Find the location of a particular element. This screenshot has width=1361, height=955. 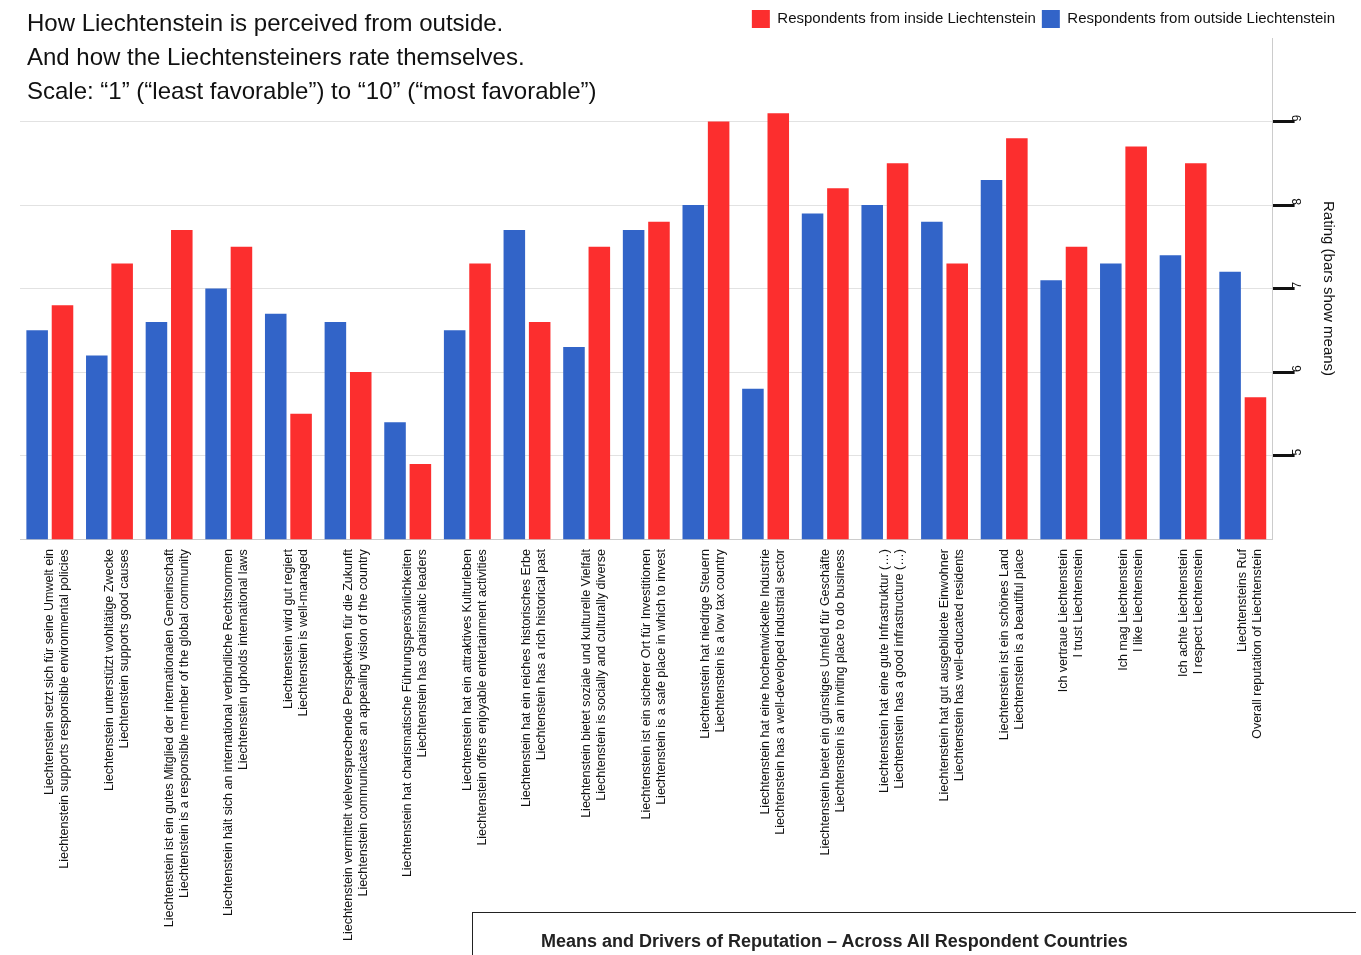

y-tick-label: 6 is located at coordinates (1296, 369).